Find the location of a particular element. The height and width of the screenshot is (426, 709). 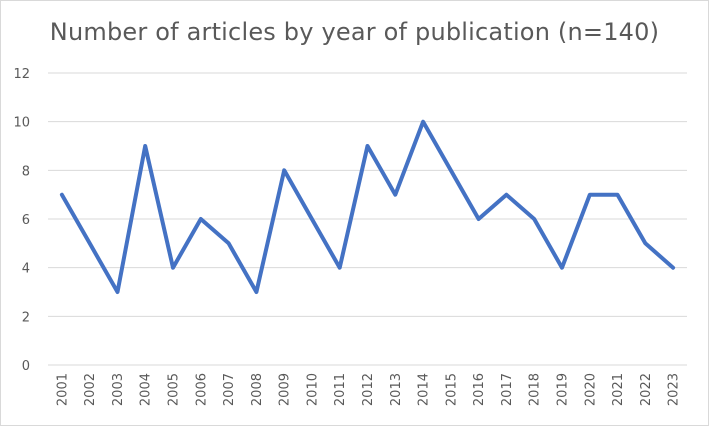

x-tick-label: 2021 is located at coordinates (618, 389).